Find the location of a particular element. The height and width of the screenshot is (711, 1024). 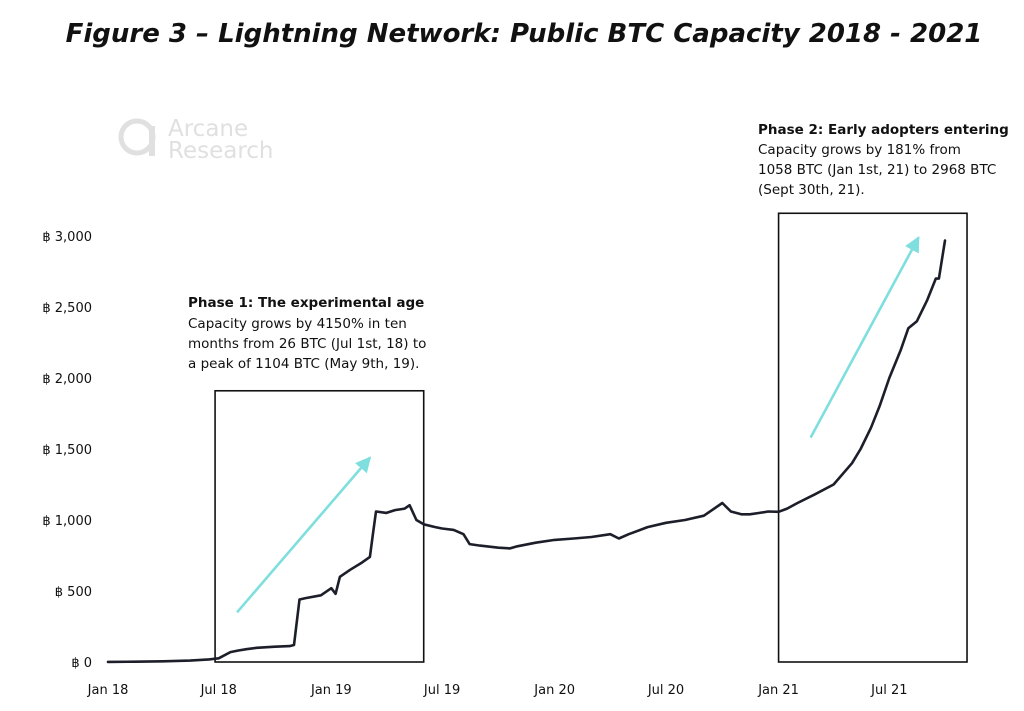

arcane-logo-icon is located at coordinates (137, 137).